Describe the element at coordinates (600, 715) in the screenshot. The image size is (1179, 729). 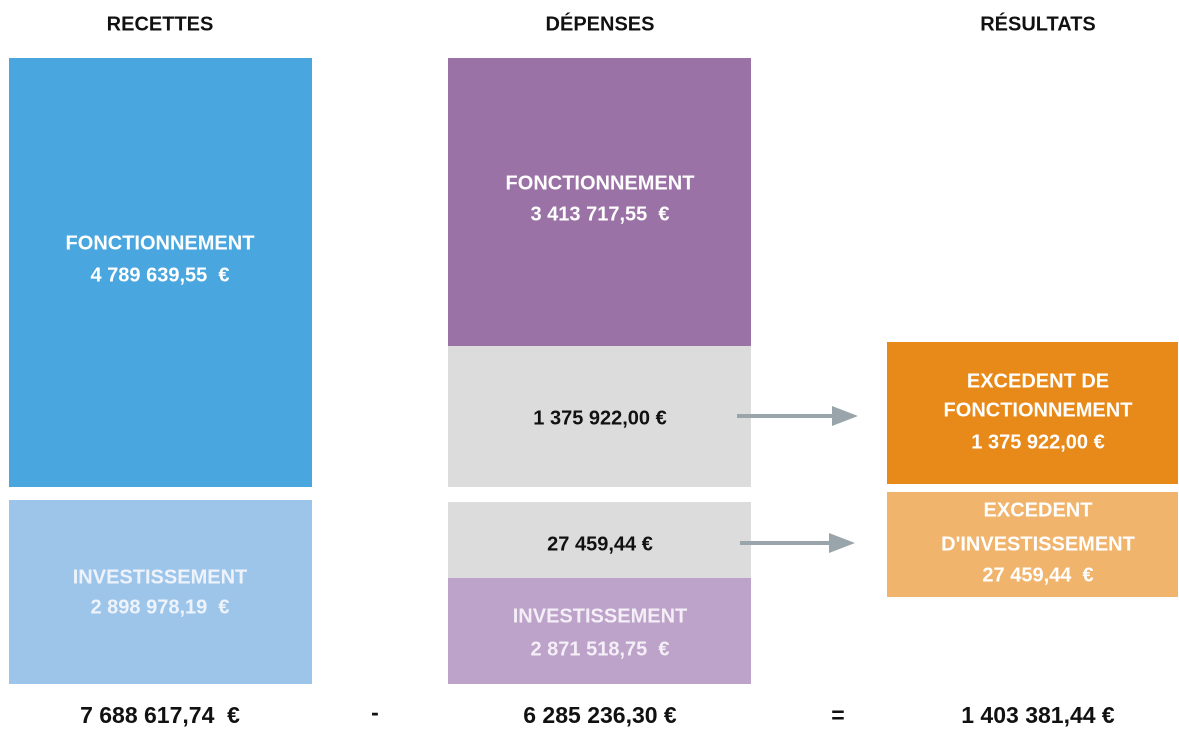
I see `total: 6 285 236,30 €` at that location.